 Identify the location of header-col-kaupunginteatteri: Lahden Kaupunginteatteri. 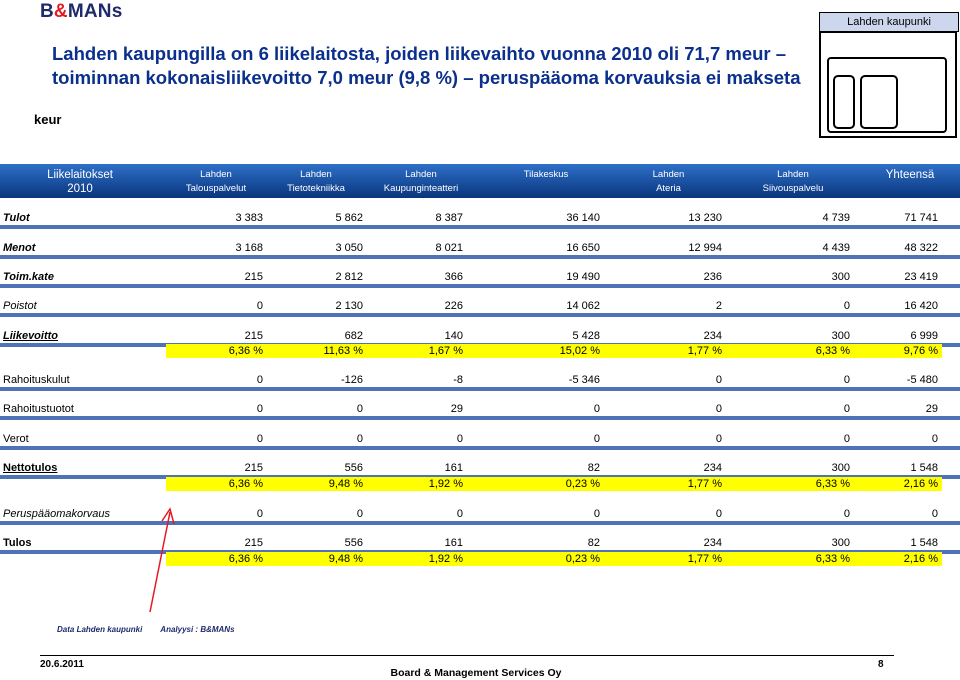
(421, 181).